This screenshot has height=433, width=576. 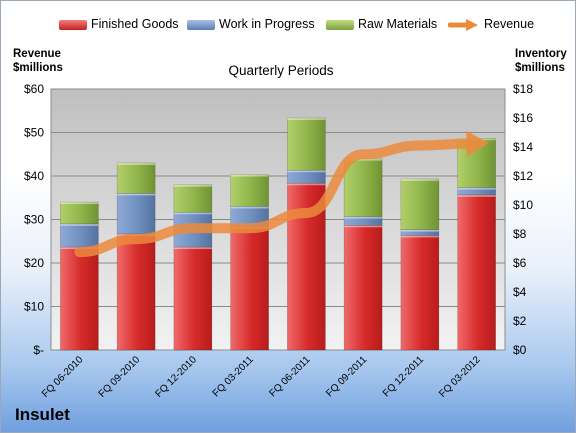 I want to click on plot-title: Quarterly Periods, so click(x=281, y=70).